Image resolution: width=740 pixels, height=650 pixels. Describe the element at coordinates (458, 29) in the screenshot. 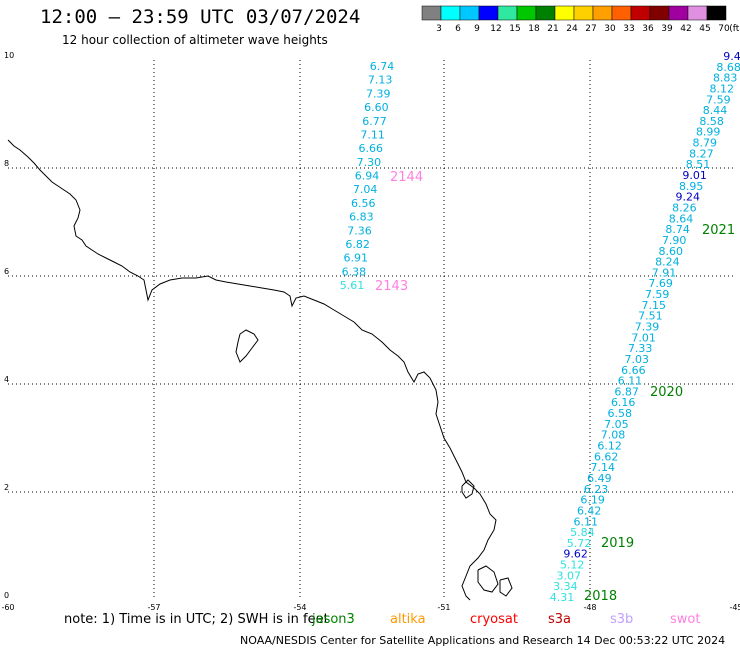

I see `colorbar-tick-label: 6` at that location.